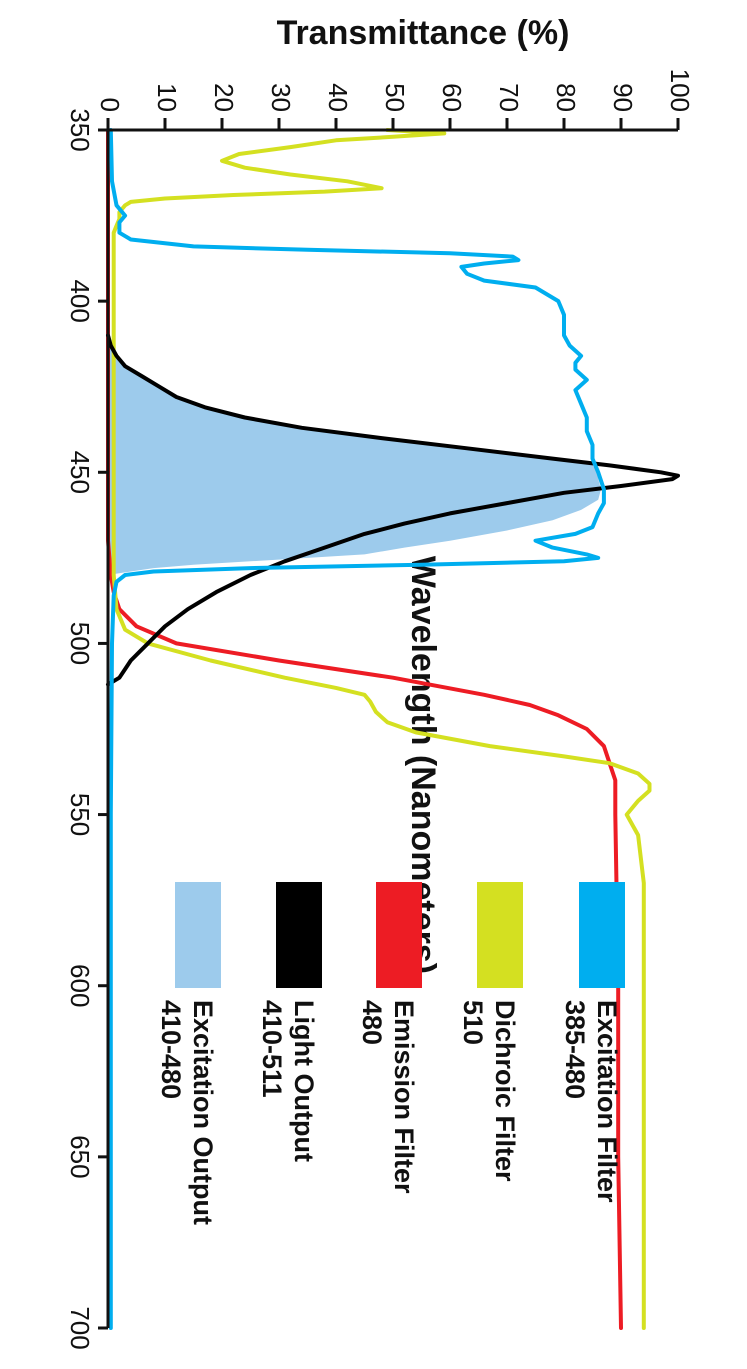 Image resolution: width=747 pixels, height=1369 pixels. I want to click on x-tick-label: 500, so click(80, 643).